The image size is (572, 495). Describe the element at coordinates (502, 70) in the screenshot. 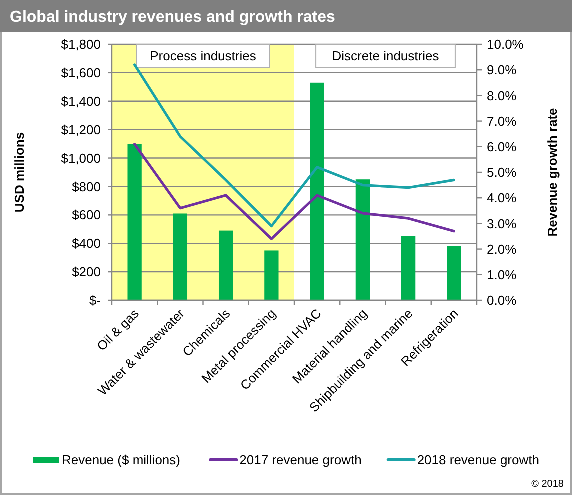

I see `y2-tick-label: 9.0%` at that location.